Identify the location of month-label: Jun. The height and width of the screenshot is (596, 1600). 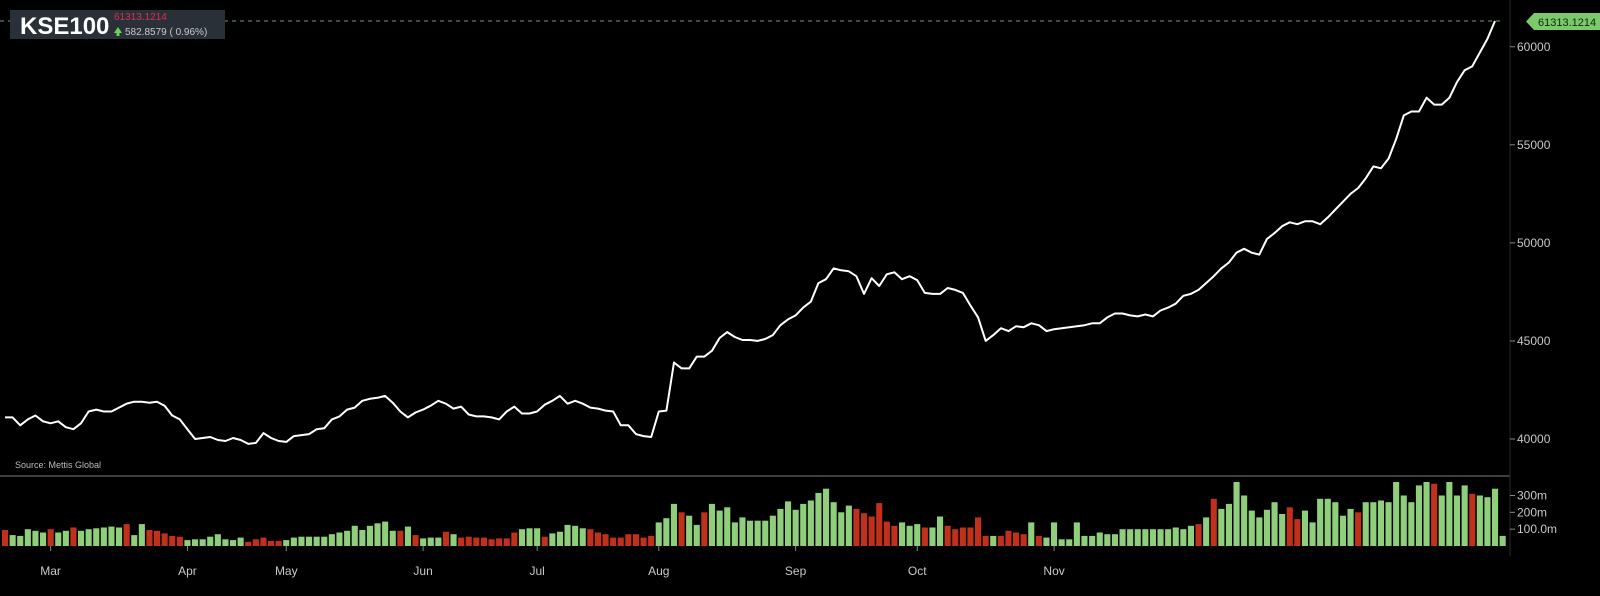
(422, 571).